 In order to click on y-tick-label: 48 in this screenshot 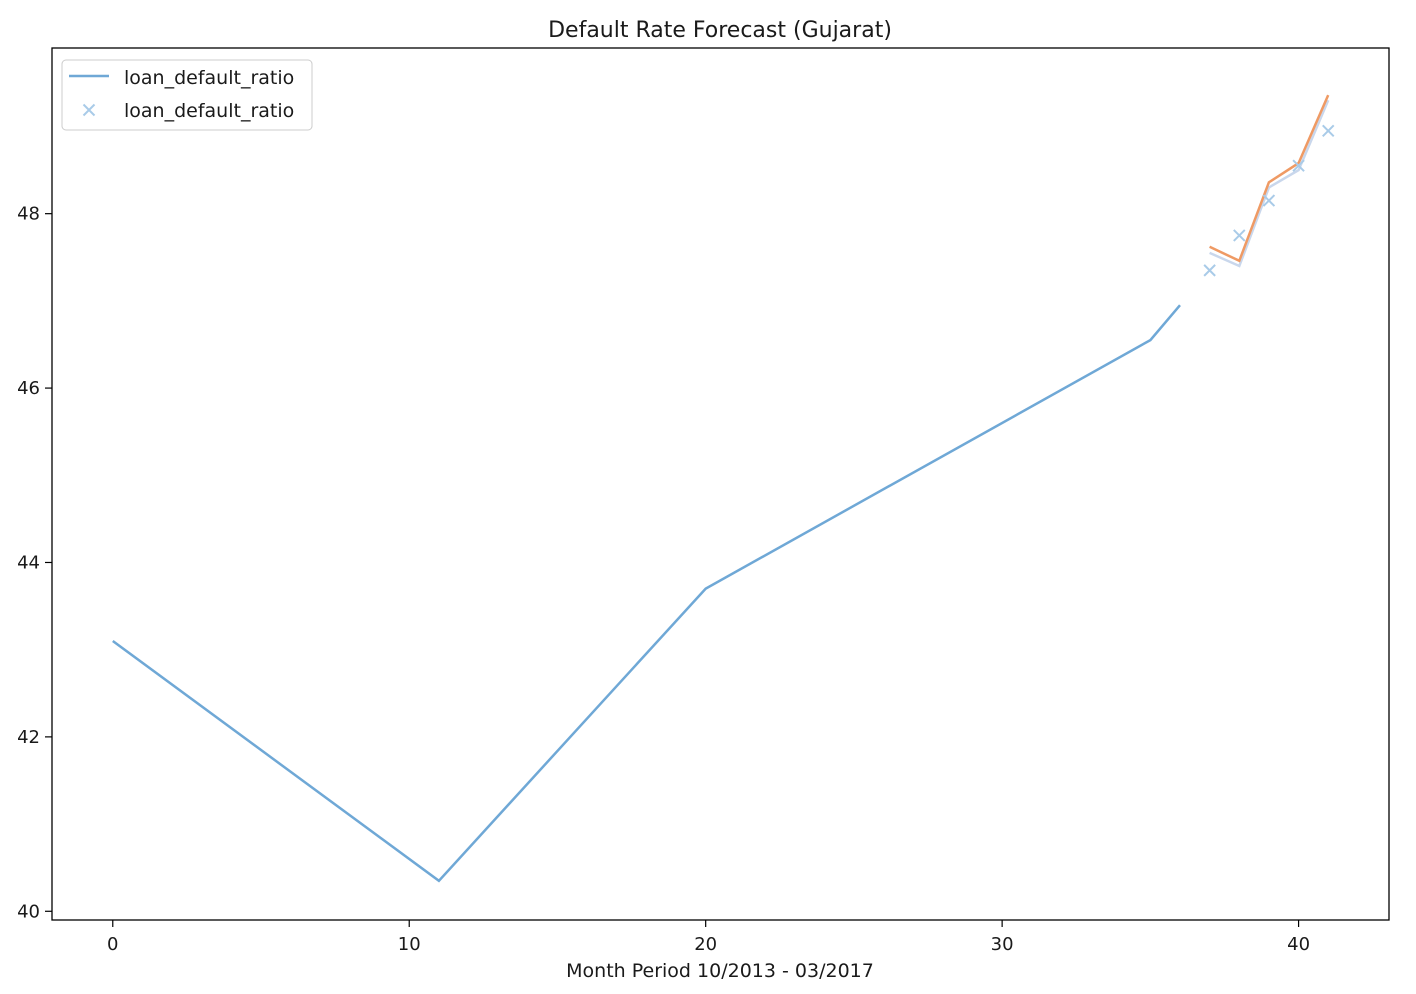, I will do `click(28, 214)`.